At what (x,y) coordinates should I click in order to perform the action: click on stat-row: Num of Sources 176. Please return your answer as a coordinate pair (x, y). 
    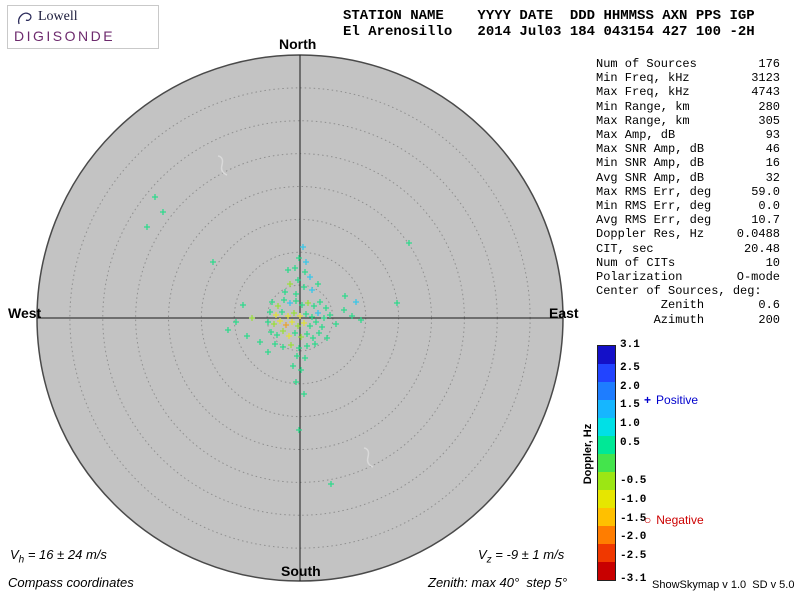
    Looking at the image, I should click on (688, 64).